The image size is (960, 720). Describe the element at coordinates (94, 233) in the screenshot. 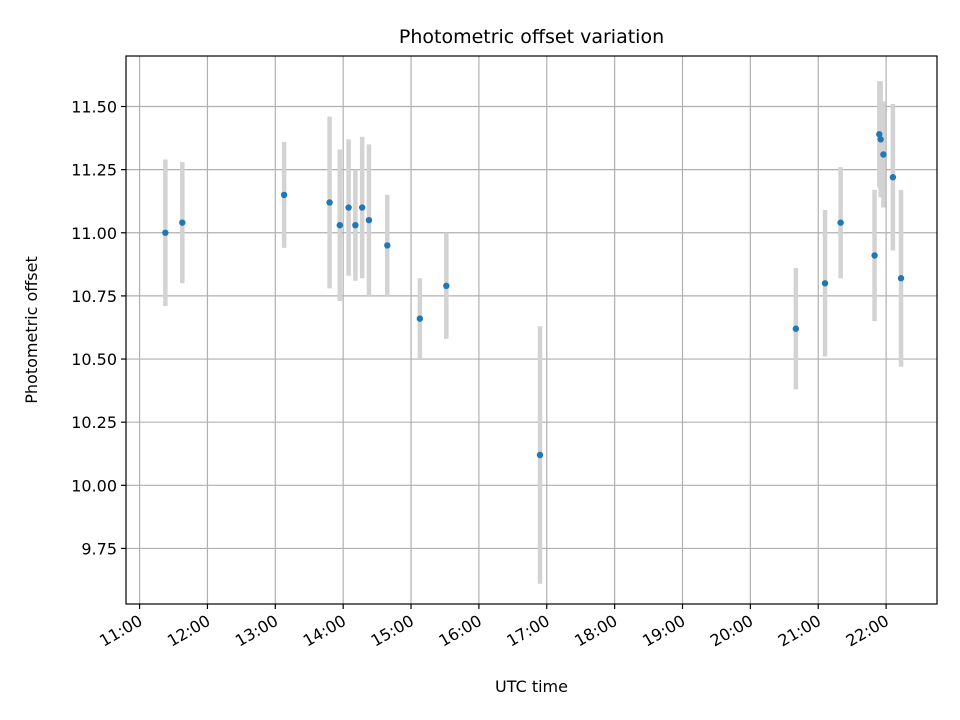

I see `y-tick-label: 11.00` at that location.